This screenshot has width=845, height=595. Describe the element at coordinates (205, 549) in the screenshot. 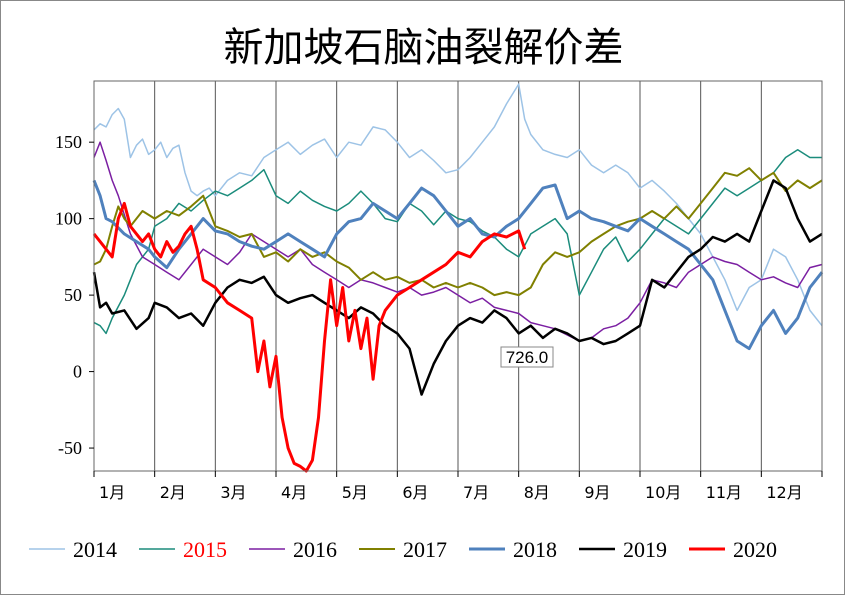

I see `legend-label-2015: 2015` at that location.